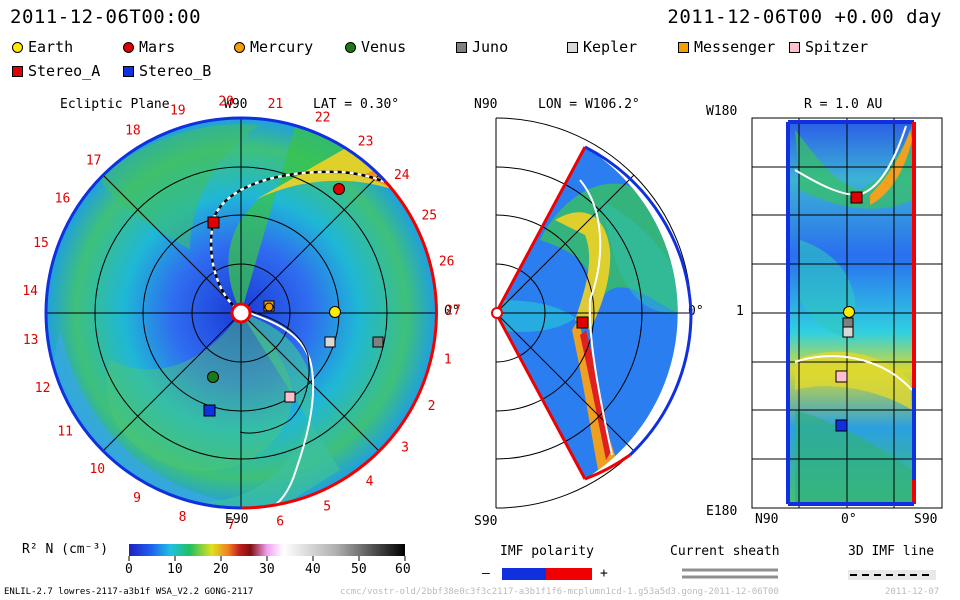 This screenshot has height=600, width=960. What do you see at coordinates (725, 551) in the screenshot?
I see `current-sheath-label: Current sheath` at bounding box center [725, 551].